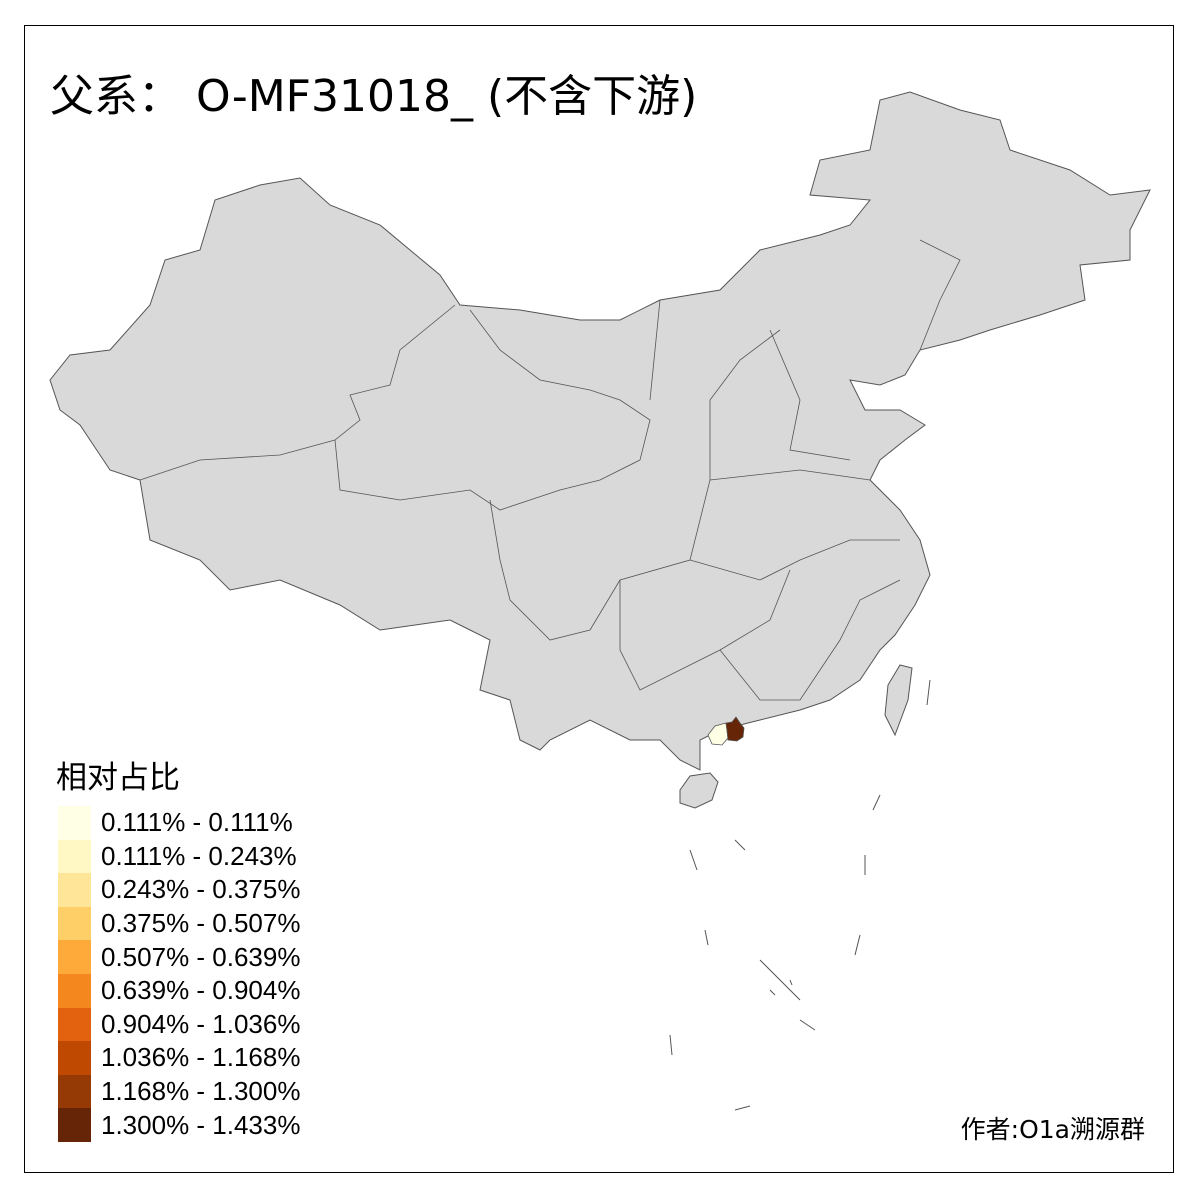  Describe the element at coordinates (1052, 1129) in the screenshot. I see `author-credit: 作者:O1a溯源群` at that location.